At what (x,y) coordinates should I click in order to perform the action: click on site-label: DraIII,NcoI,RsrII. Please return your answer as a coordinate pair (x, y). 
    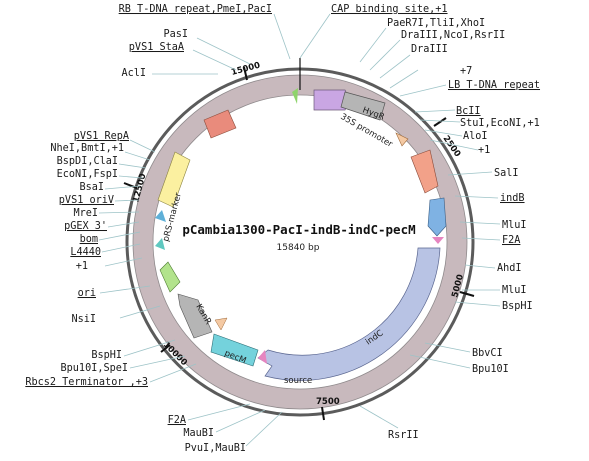
    Looking at the image, I should click on (453, 35).